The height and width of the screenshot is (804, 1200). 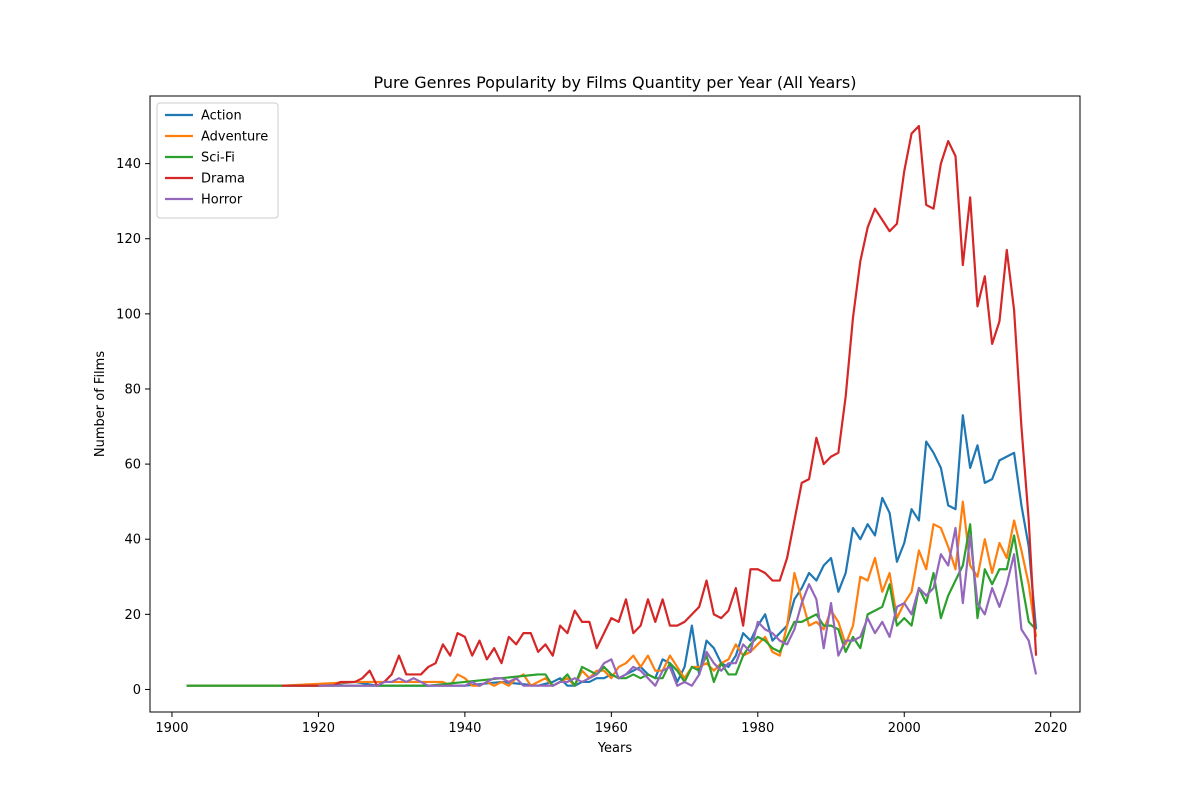 What do you see at coordinates (464, 728) in the screenshot?
I see `x-tick-label: 1940` at bounding box center [464, 728].